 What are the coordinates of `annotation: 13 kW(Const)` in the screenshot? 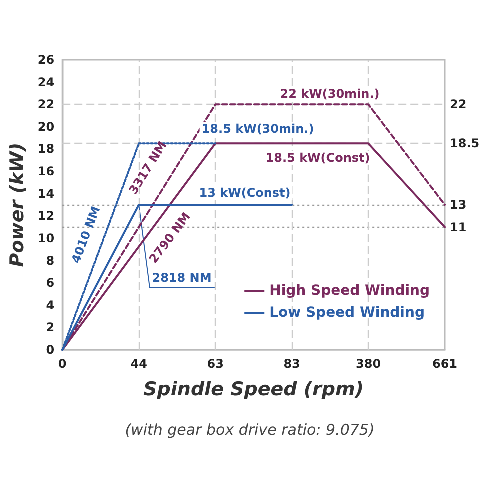 It's located at (245, 193).